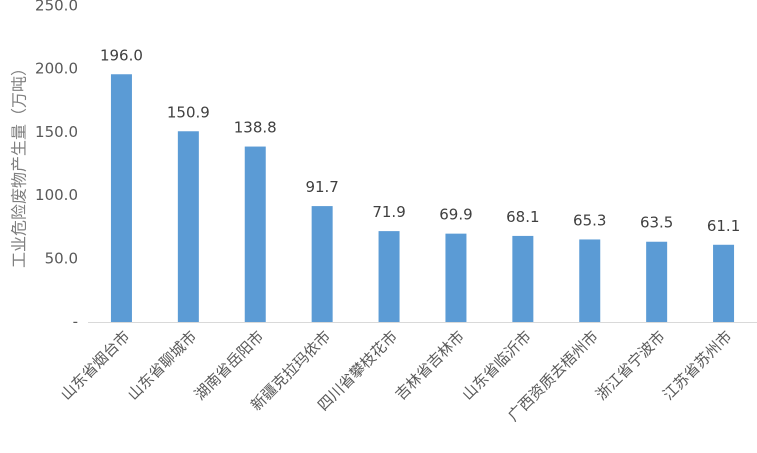  What do you see at coordinates (56, 7) in the screenshot?
I see `y-tick-label: 250.0` at bounding box center [56, 7].